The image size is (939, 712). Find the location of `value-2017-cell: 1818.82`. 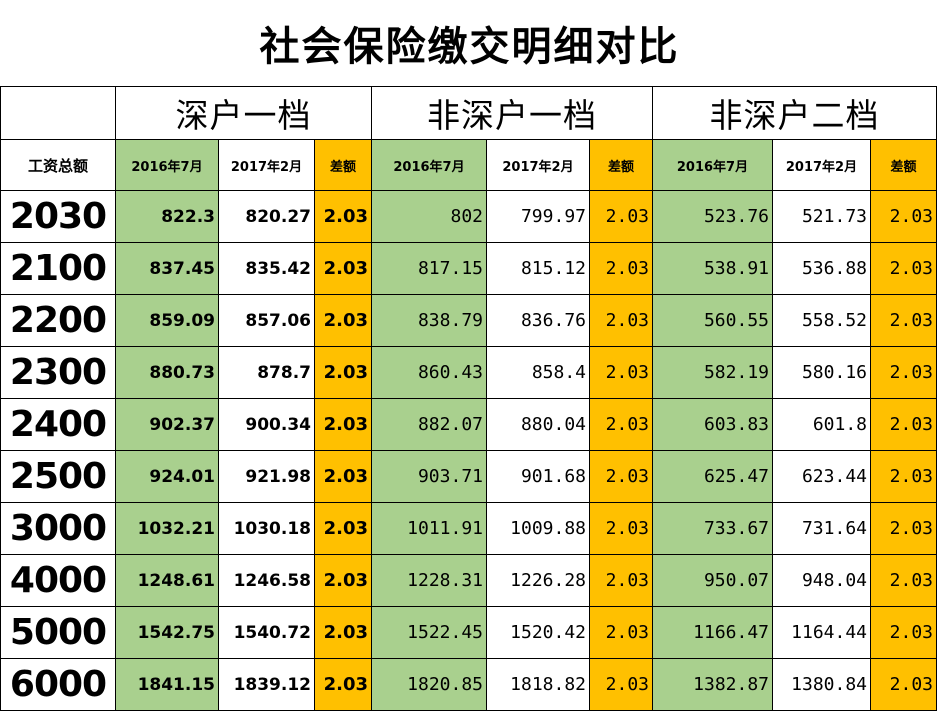

value-2017-cell: 1818.82 is located at coordinates (538, 684).